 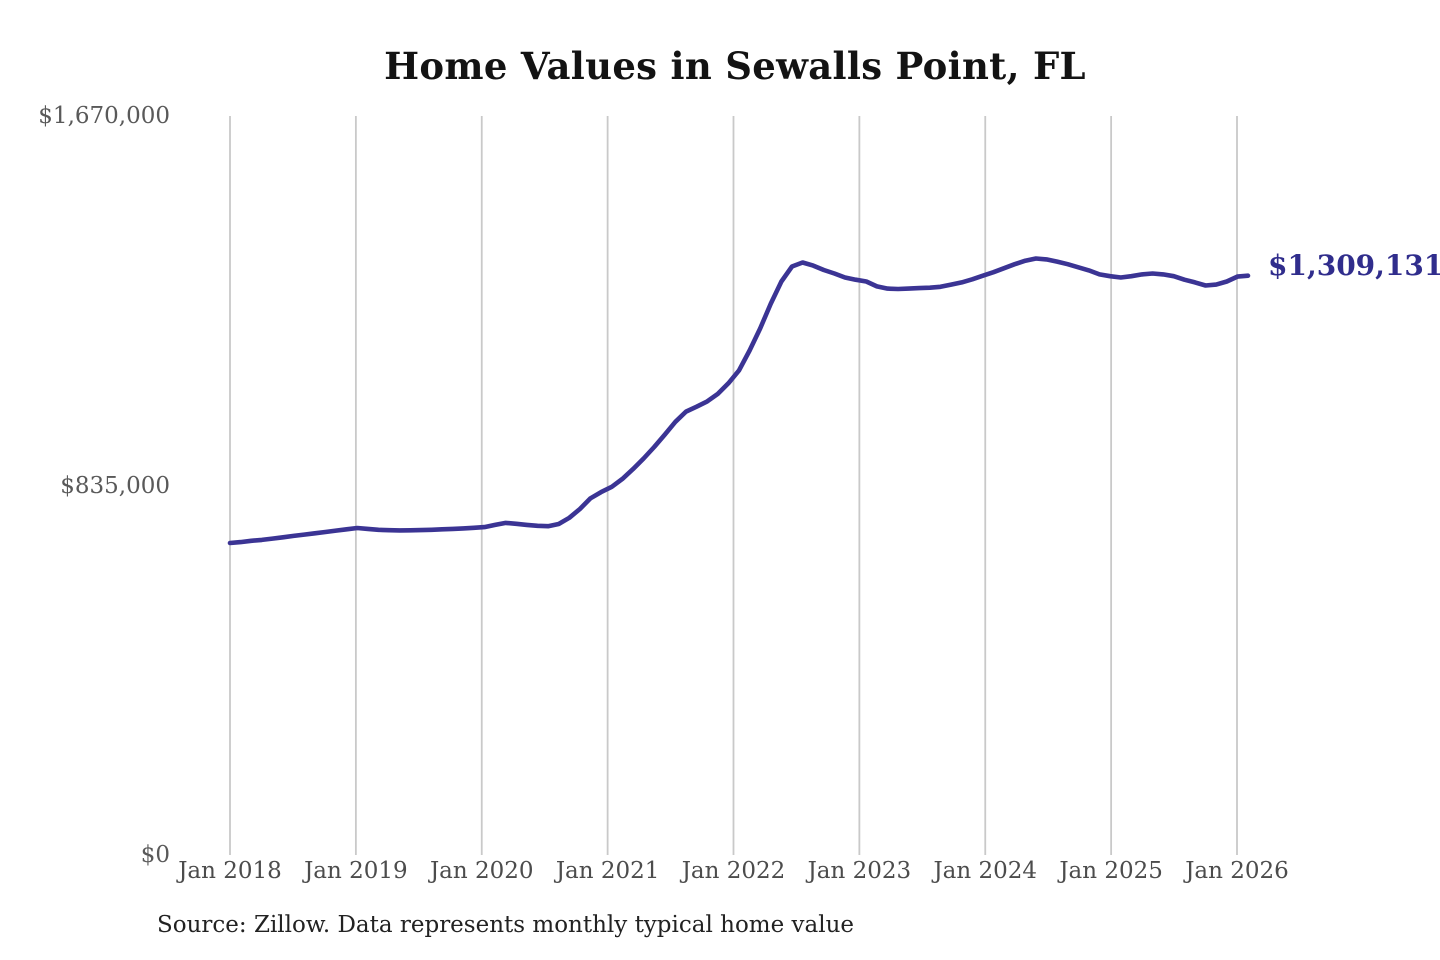 What do you see at coordinates (1111, 871) in the screenshot?
I see `x-axis-label: Jan 2025` at bounding box center [1111, 871].